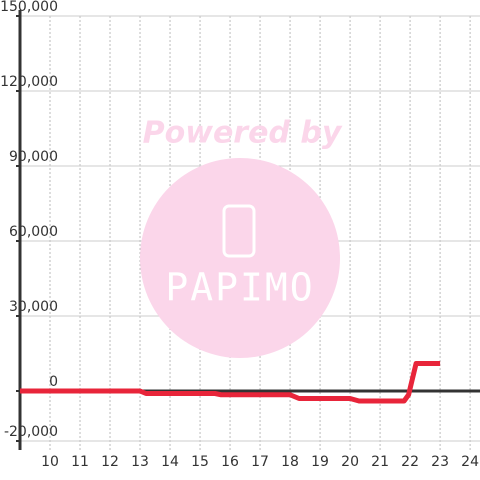  What do you see at coordinates (110, 462) in the screenshot?
I see `x-tick-label: 12` at bounding box center [110, 462].